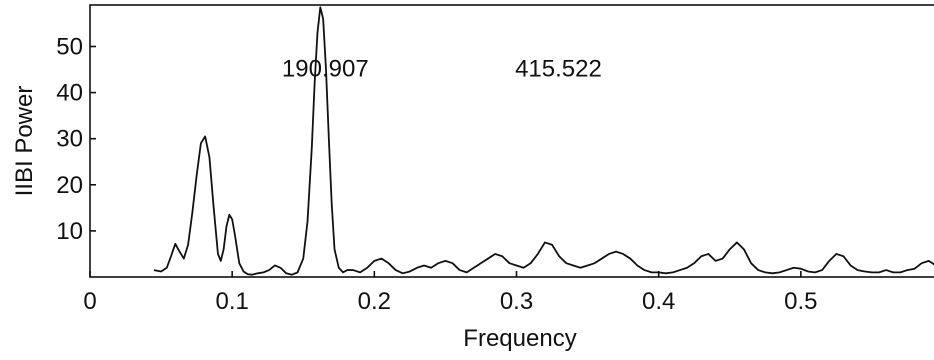 This screenshot has height=360, width=934. What do you see at coordinates (69, 139) in the screenshot?
I see `y-tick-label: 30` at bounding box center [69, 139].